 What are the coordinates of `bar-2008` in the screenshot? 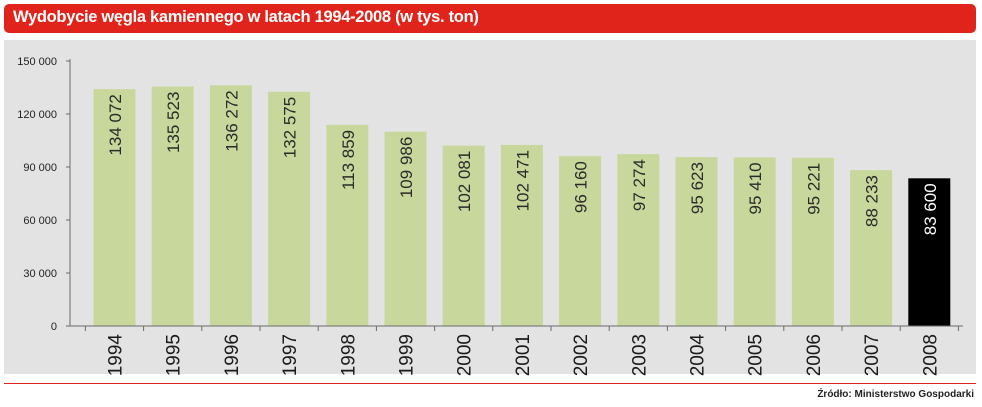 It's located at (929, 252).